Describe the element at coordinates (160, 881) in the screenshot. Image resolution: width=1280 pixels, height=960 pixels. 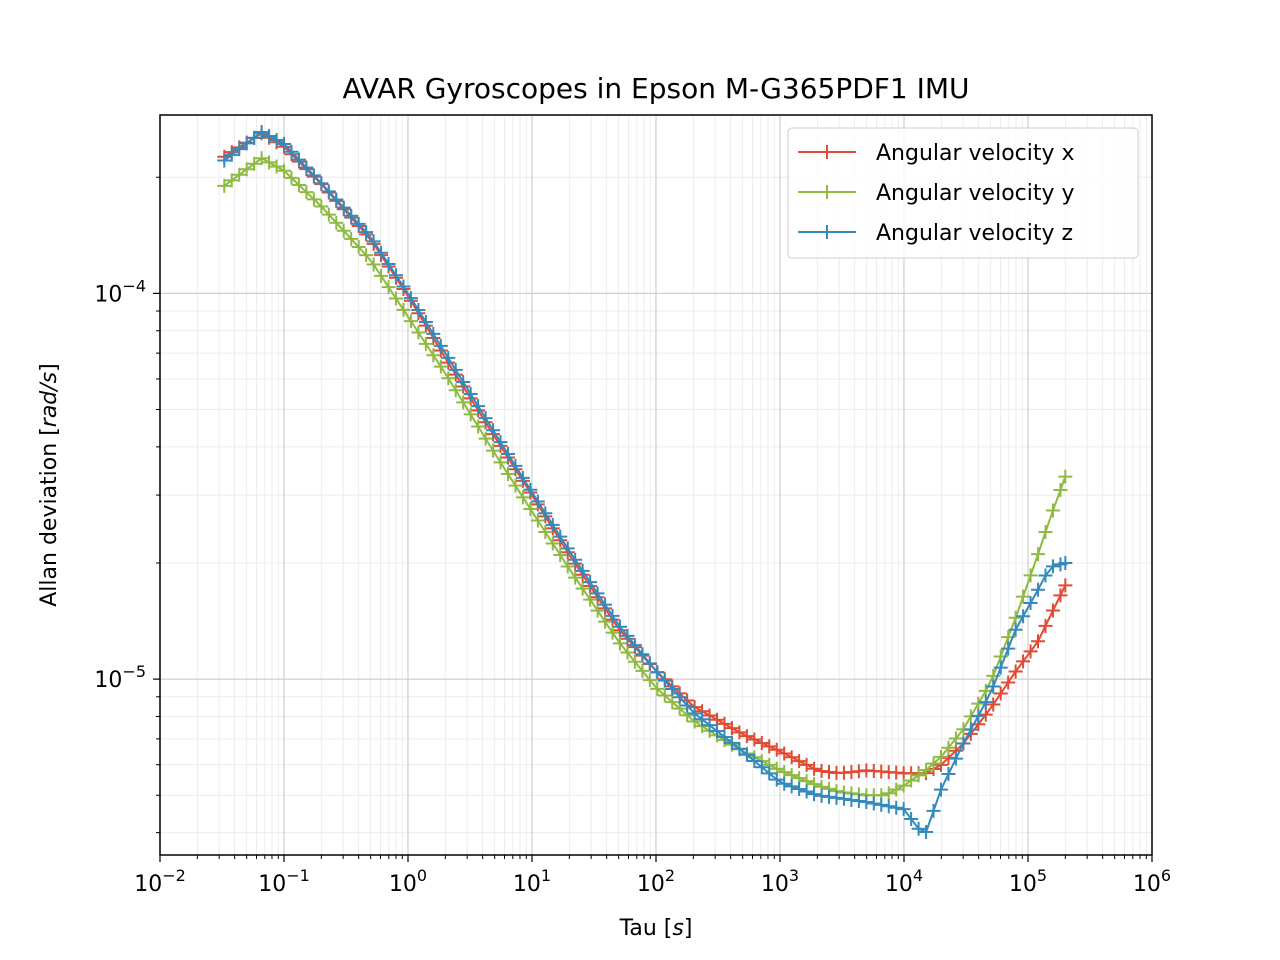
I see `x-tick-label: 10⁻²` at that location.